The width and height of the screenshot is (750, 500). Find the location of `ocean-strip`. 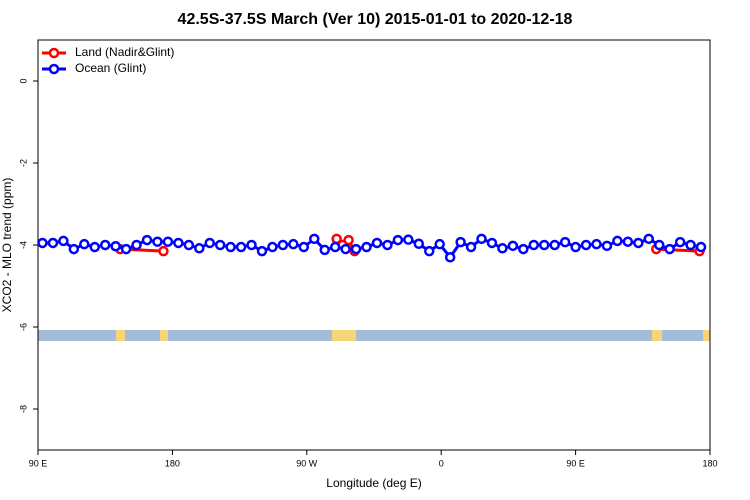

ocean-strip is located at coordinates (374, 335).